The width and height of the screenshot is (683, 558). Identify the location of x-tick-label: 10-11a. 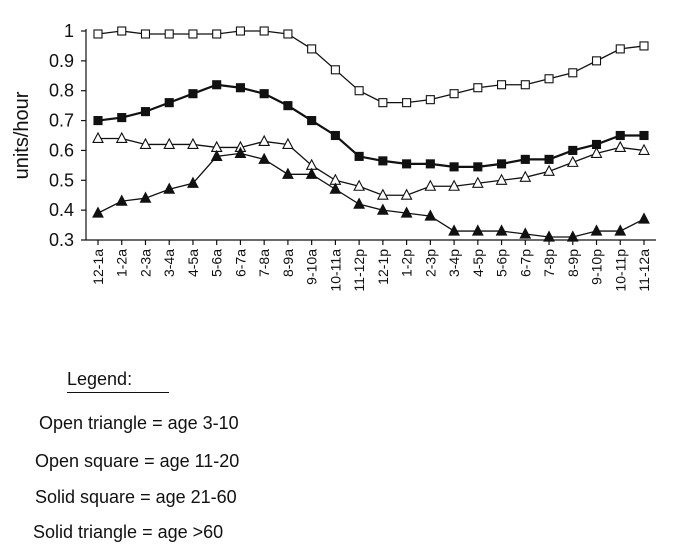
(335, 270).